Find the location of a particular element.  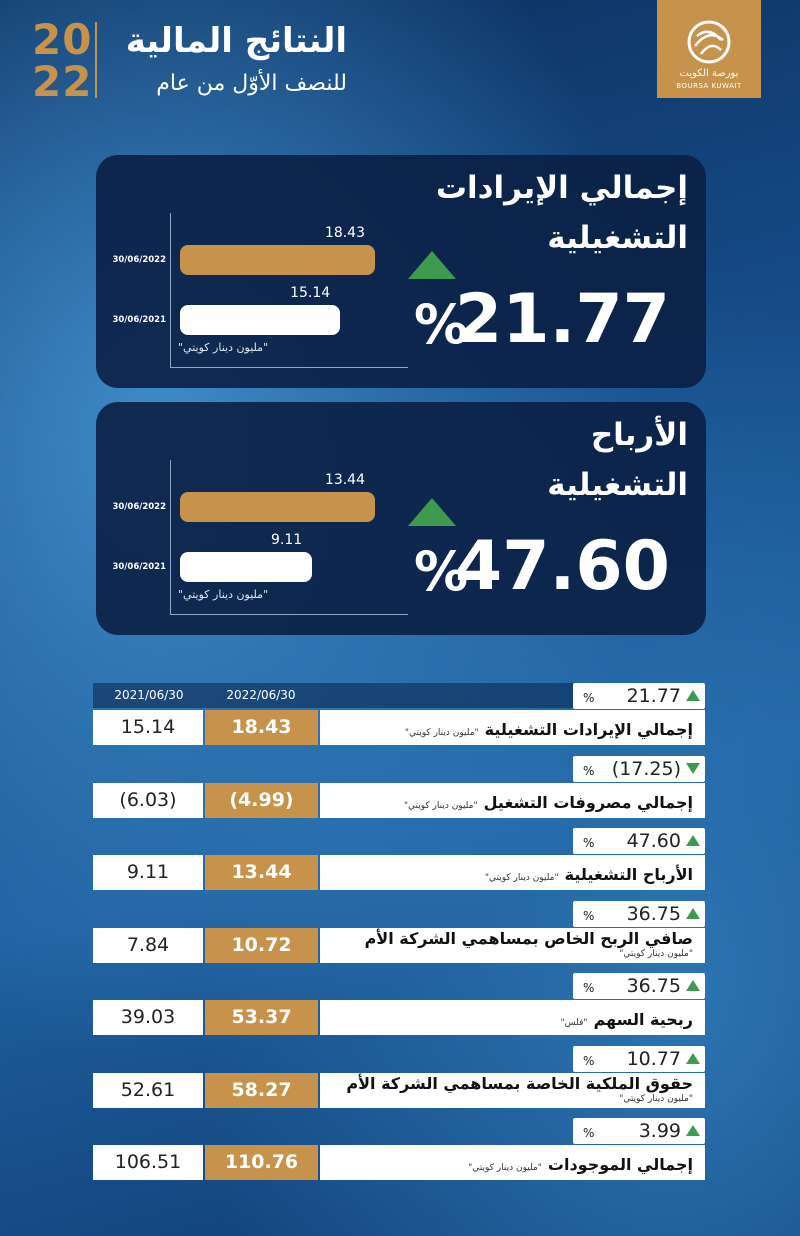

logo: بورصة الكويت BOURSA KUWAIT is located at coordinates (709, 49).